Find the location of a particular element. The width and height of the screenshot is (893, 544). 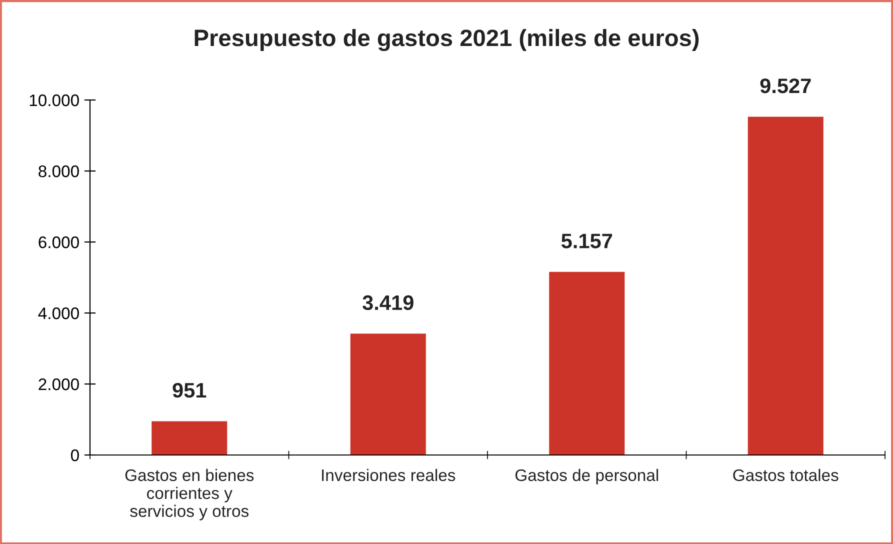

data-label: 3.419 is located at coordinates (388, 302).